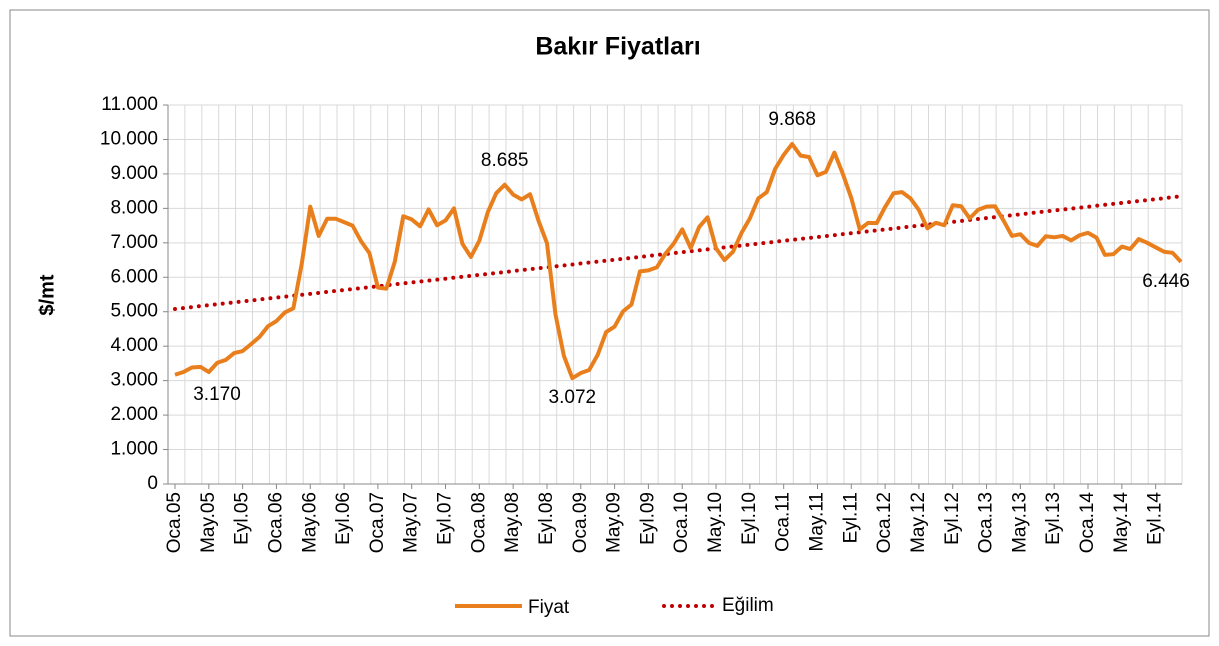 The width and height of the screenshot is (1219, 646). Describe the element at coordinates (647, 518) in the screenshot. I see `x-tick-label: Eyl.09` at that location.